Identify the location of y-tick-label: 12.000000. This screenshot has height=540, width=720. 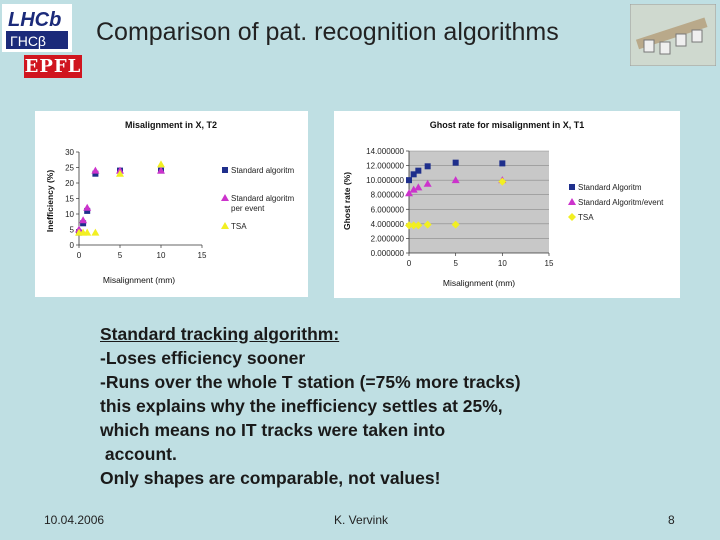
(385, 166).